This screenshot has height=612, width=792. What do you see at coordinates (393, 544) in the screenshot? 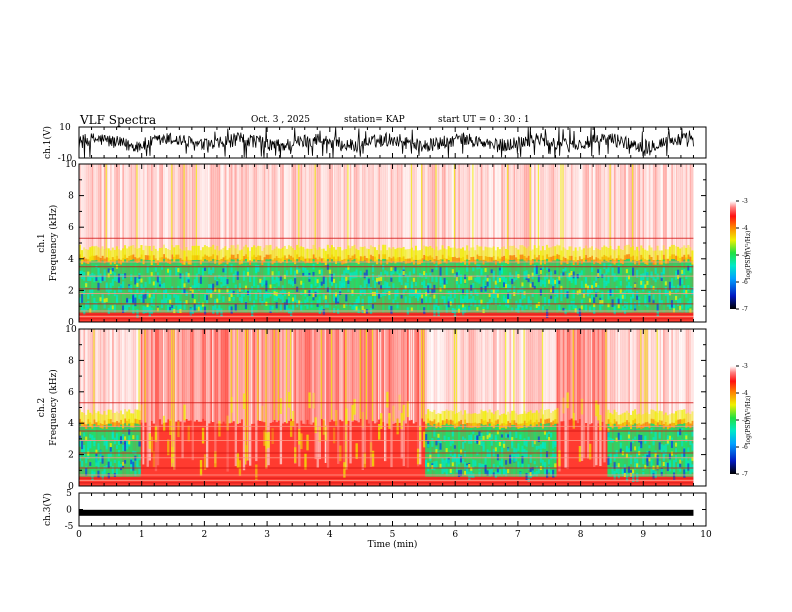
I see `x-axis-label: Time (min)` at bounding box center [393, 544].